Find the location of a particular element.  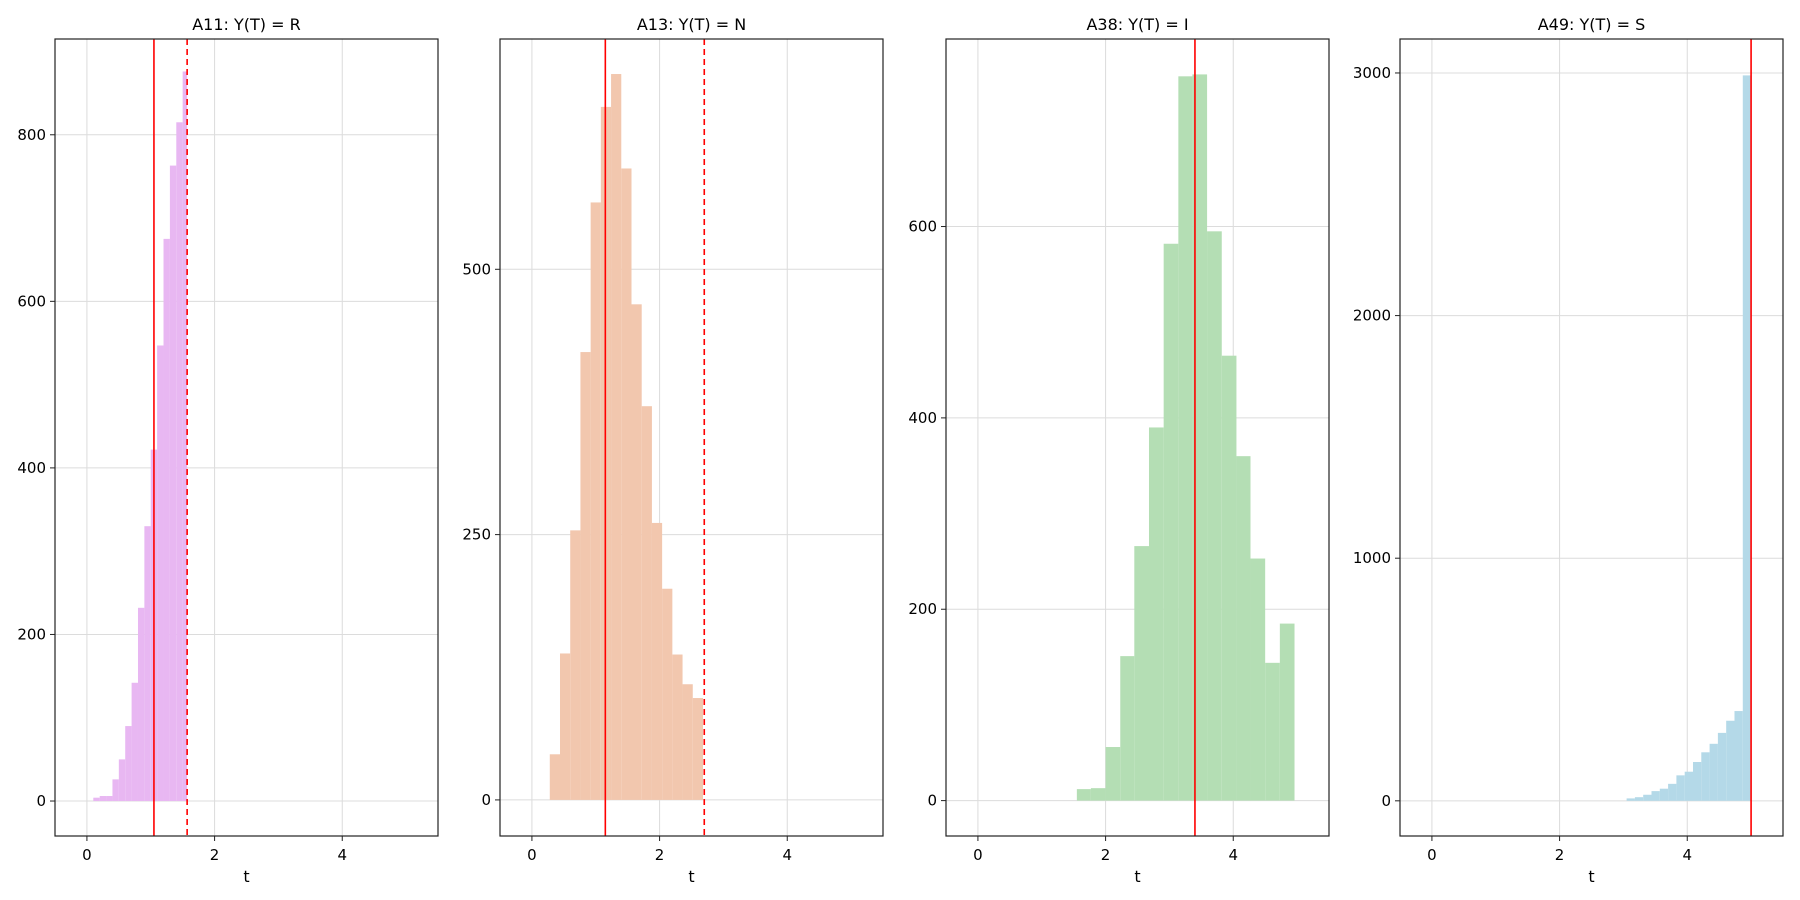

y-tick-label: 3000 is located at coordinates (1372, 73).